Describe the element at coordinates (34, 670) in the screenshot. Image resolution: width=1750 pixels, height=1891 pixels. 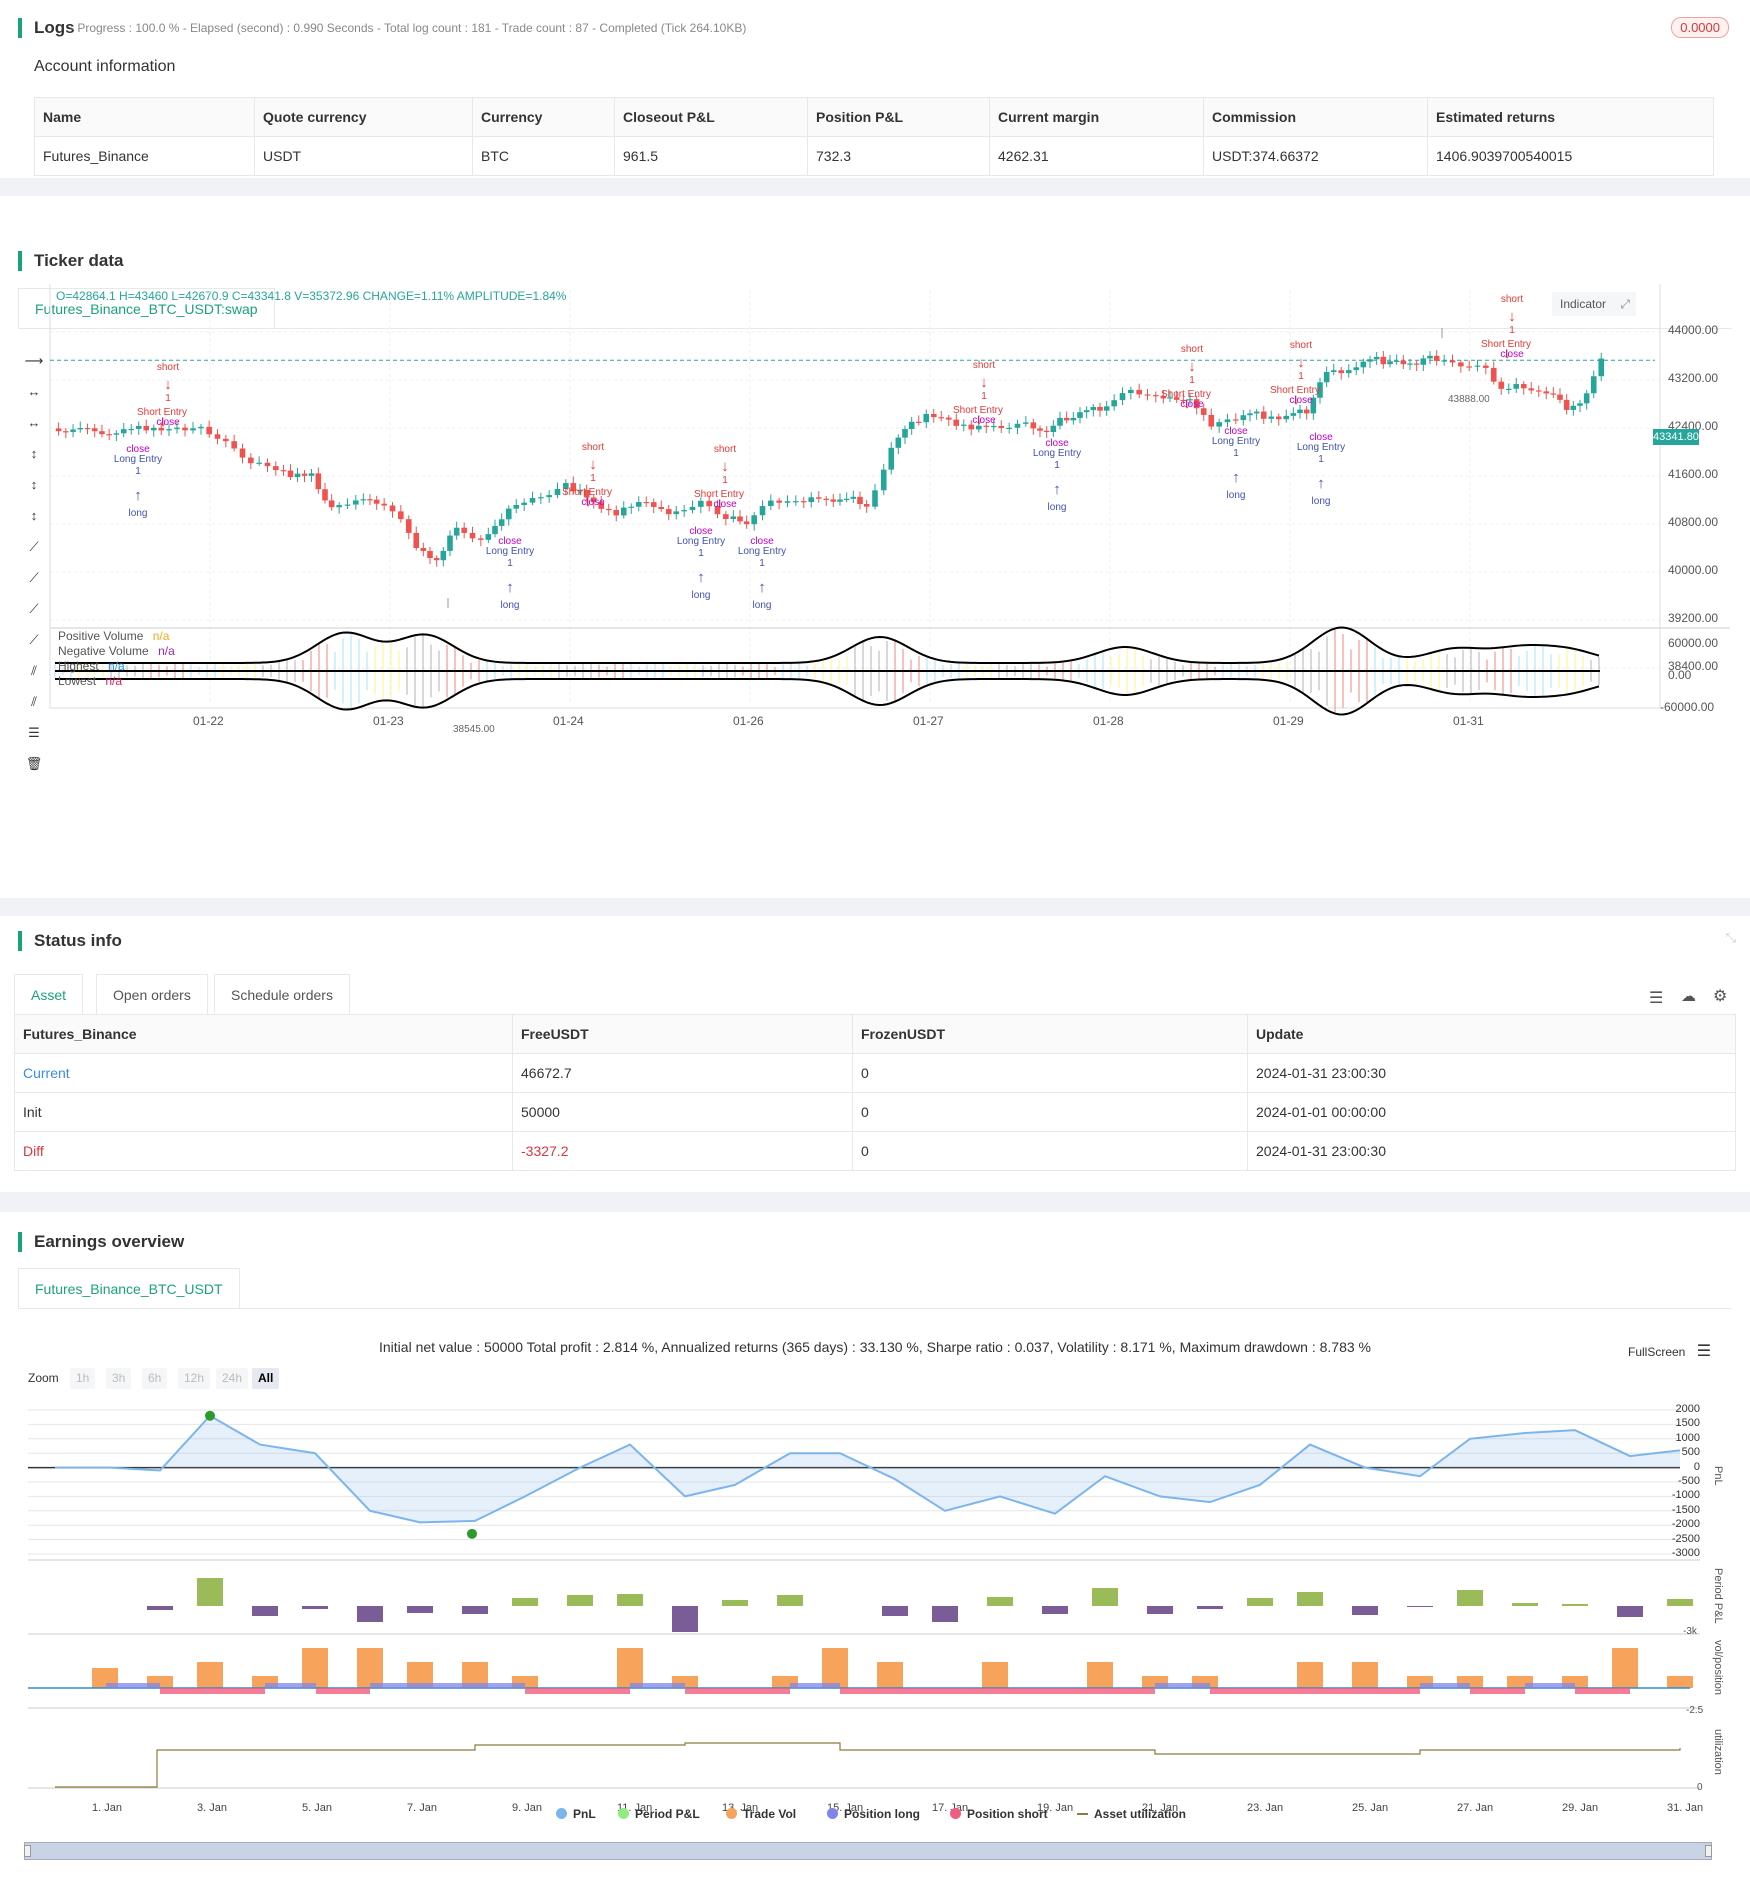
I see `parallel-channel-icon: ⫽` at that location.